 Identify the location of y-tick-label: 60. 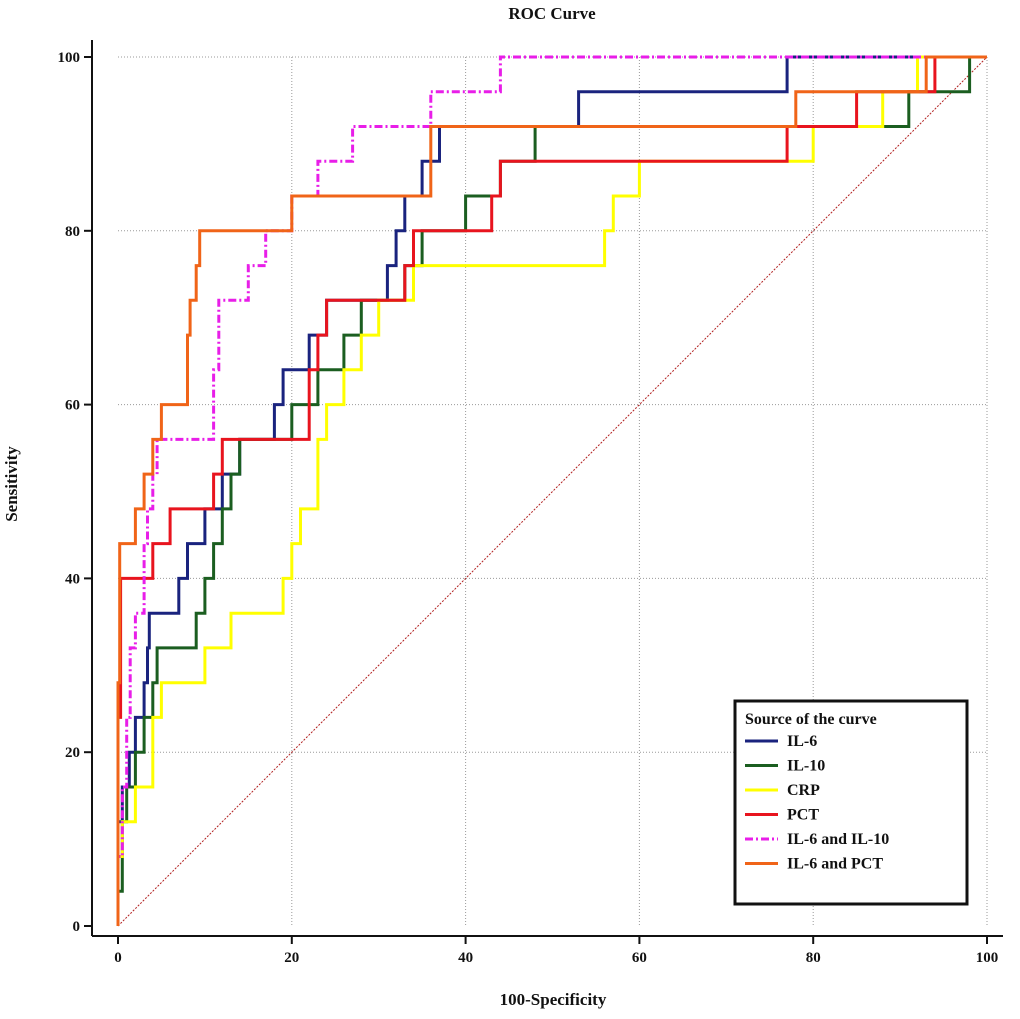
(72, 406).